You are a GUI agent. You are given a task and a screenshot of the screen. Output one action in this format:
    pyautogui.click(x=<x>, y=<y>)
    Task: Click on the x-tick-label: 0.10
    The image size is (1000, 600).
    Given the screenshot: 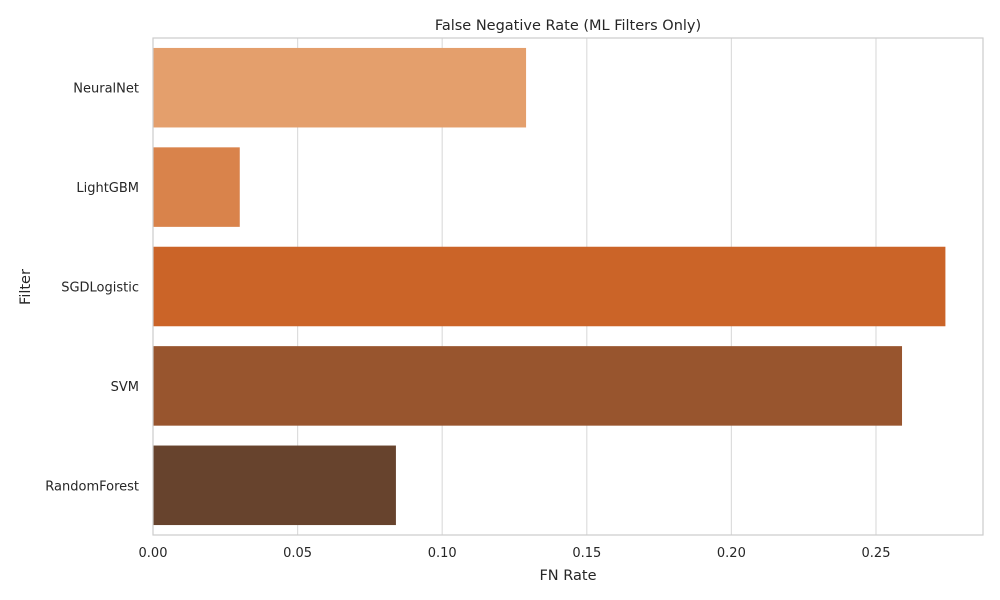 What is the action you would take?
    pyautogui.click(x=442, y=553)
    